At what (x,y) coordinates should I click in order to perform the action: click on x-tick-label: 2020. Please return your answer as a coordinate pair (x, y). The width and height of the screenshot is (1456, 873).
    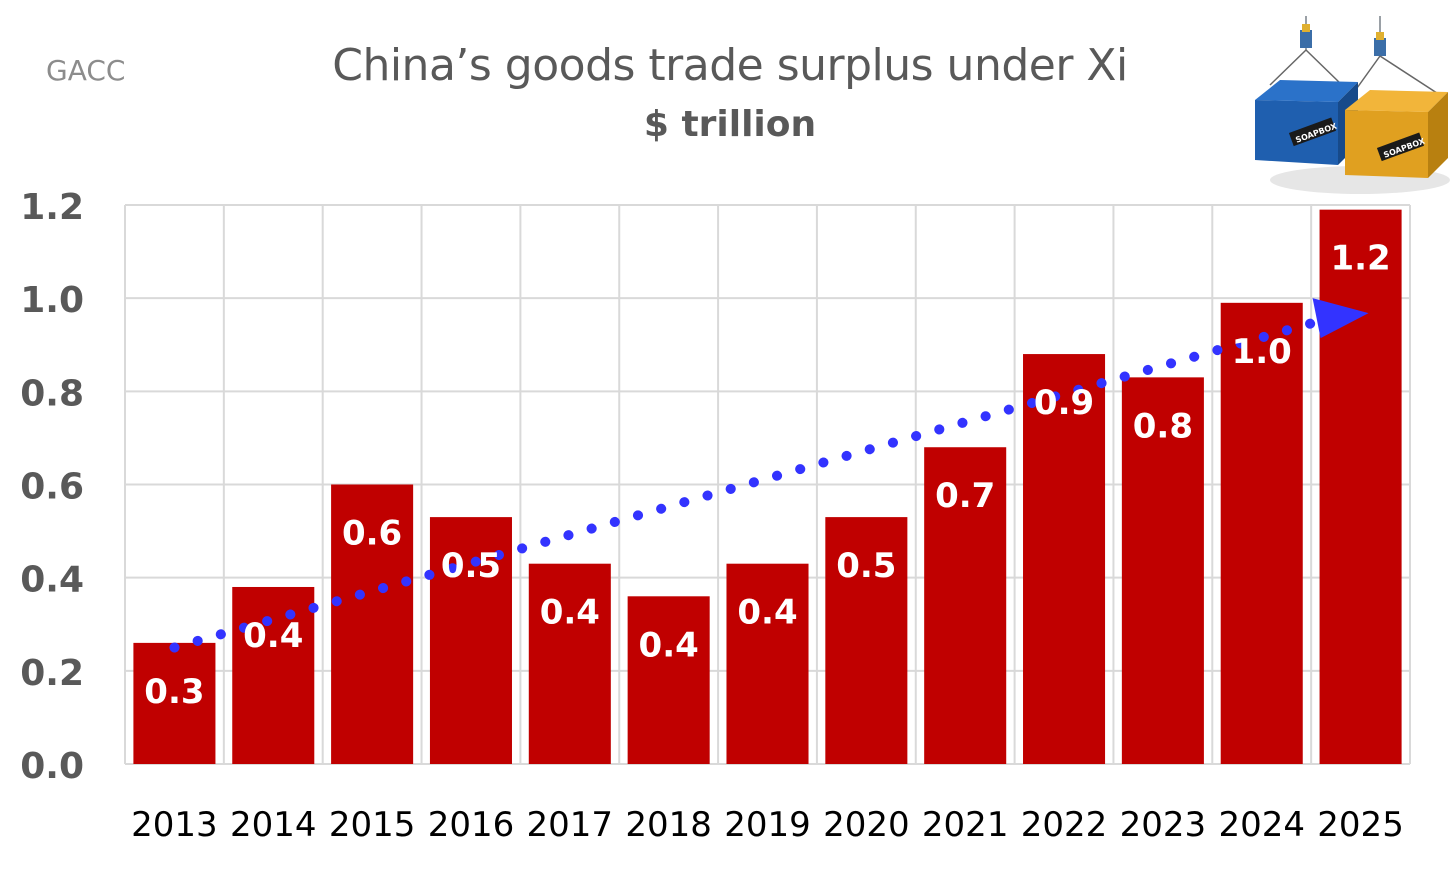
    Looking at the image, I should click on (866, 825).